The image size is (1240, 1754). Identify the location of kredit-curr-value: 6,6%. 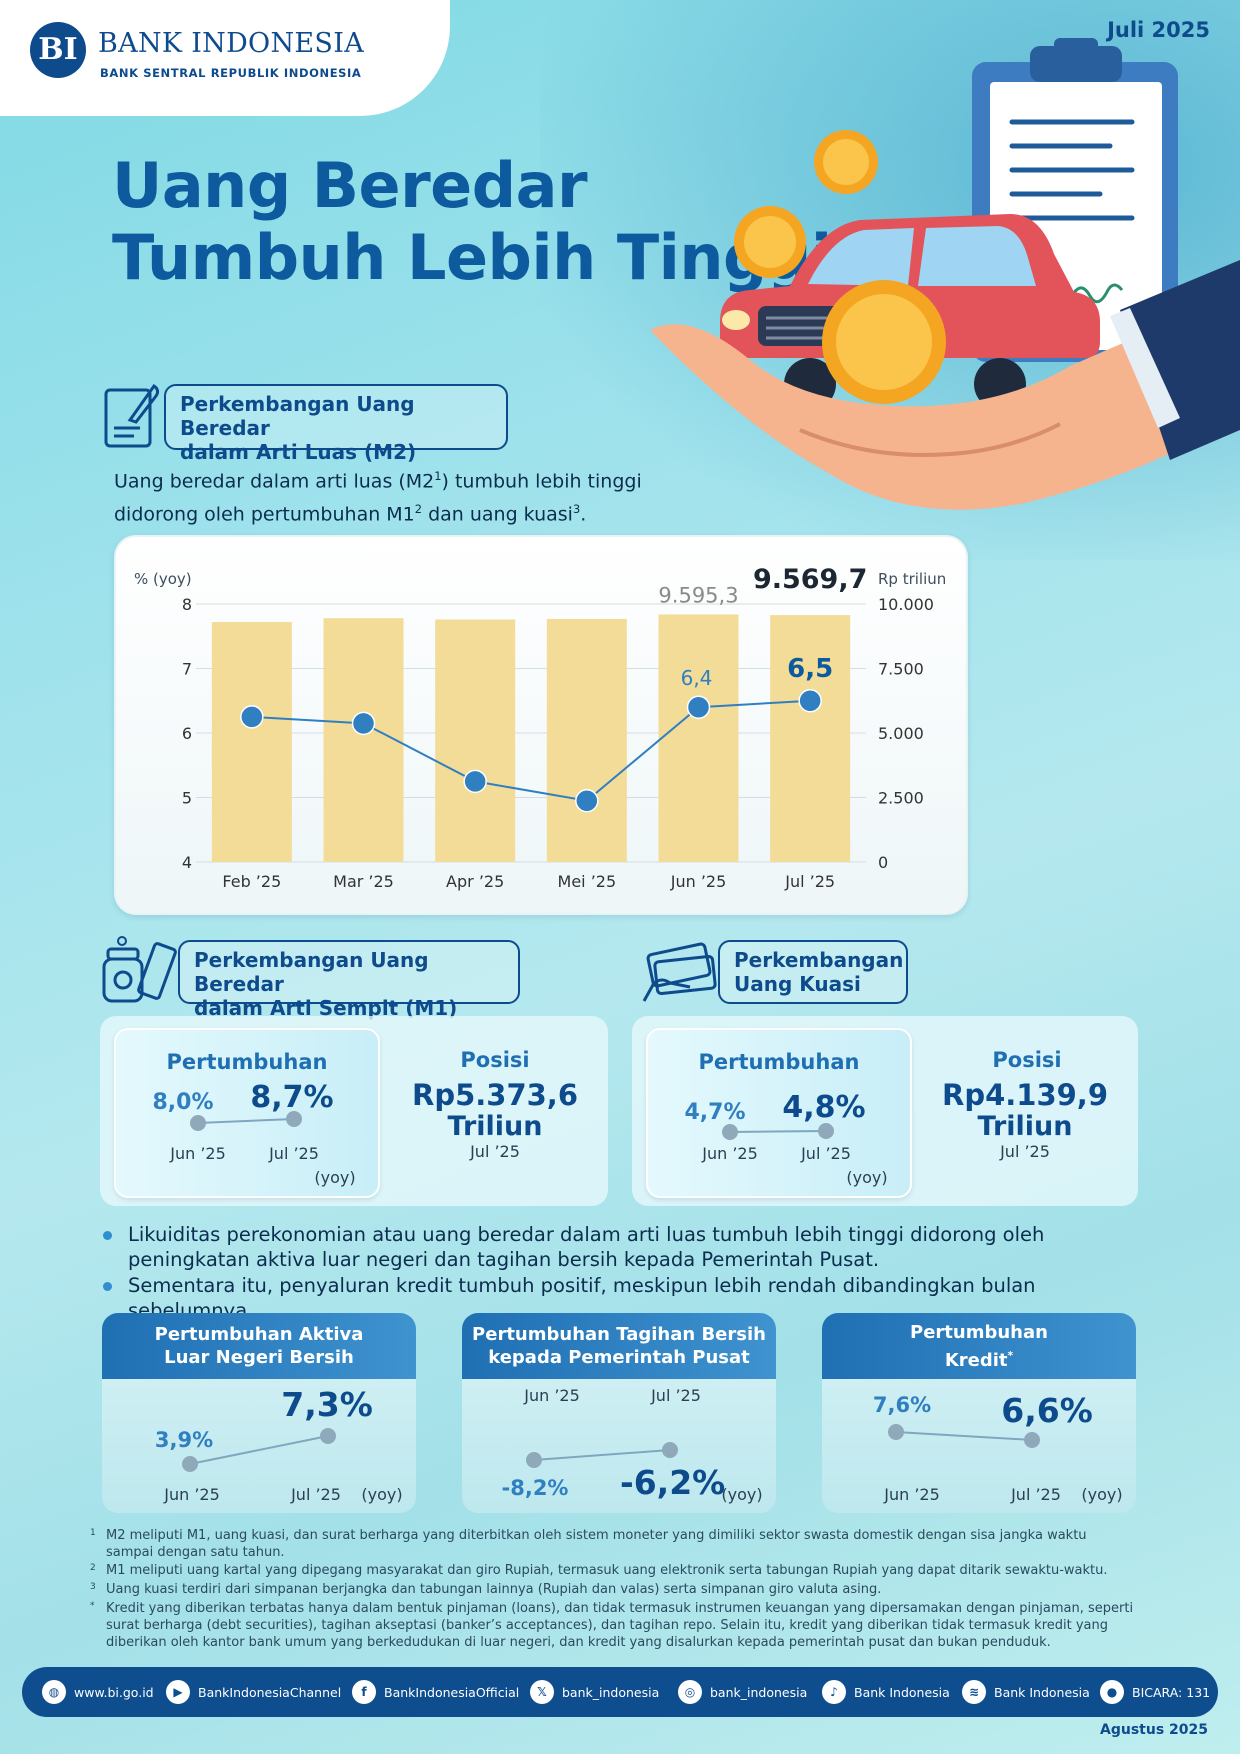
(1047, 1410).